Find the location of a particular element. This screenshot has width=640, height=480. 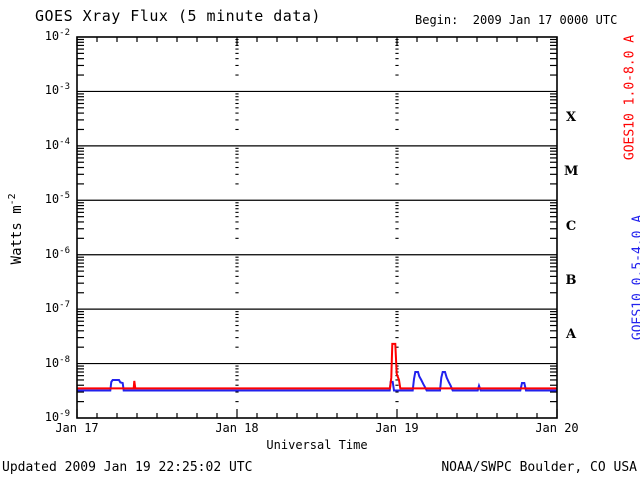

chart-title: GOES Xray Flux (5 minute data) is located at coordinates (178, 16).